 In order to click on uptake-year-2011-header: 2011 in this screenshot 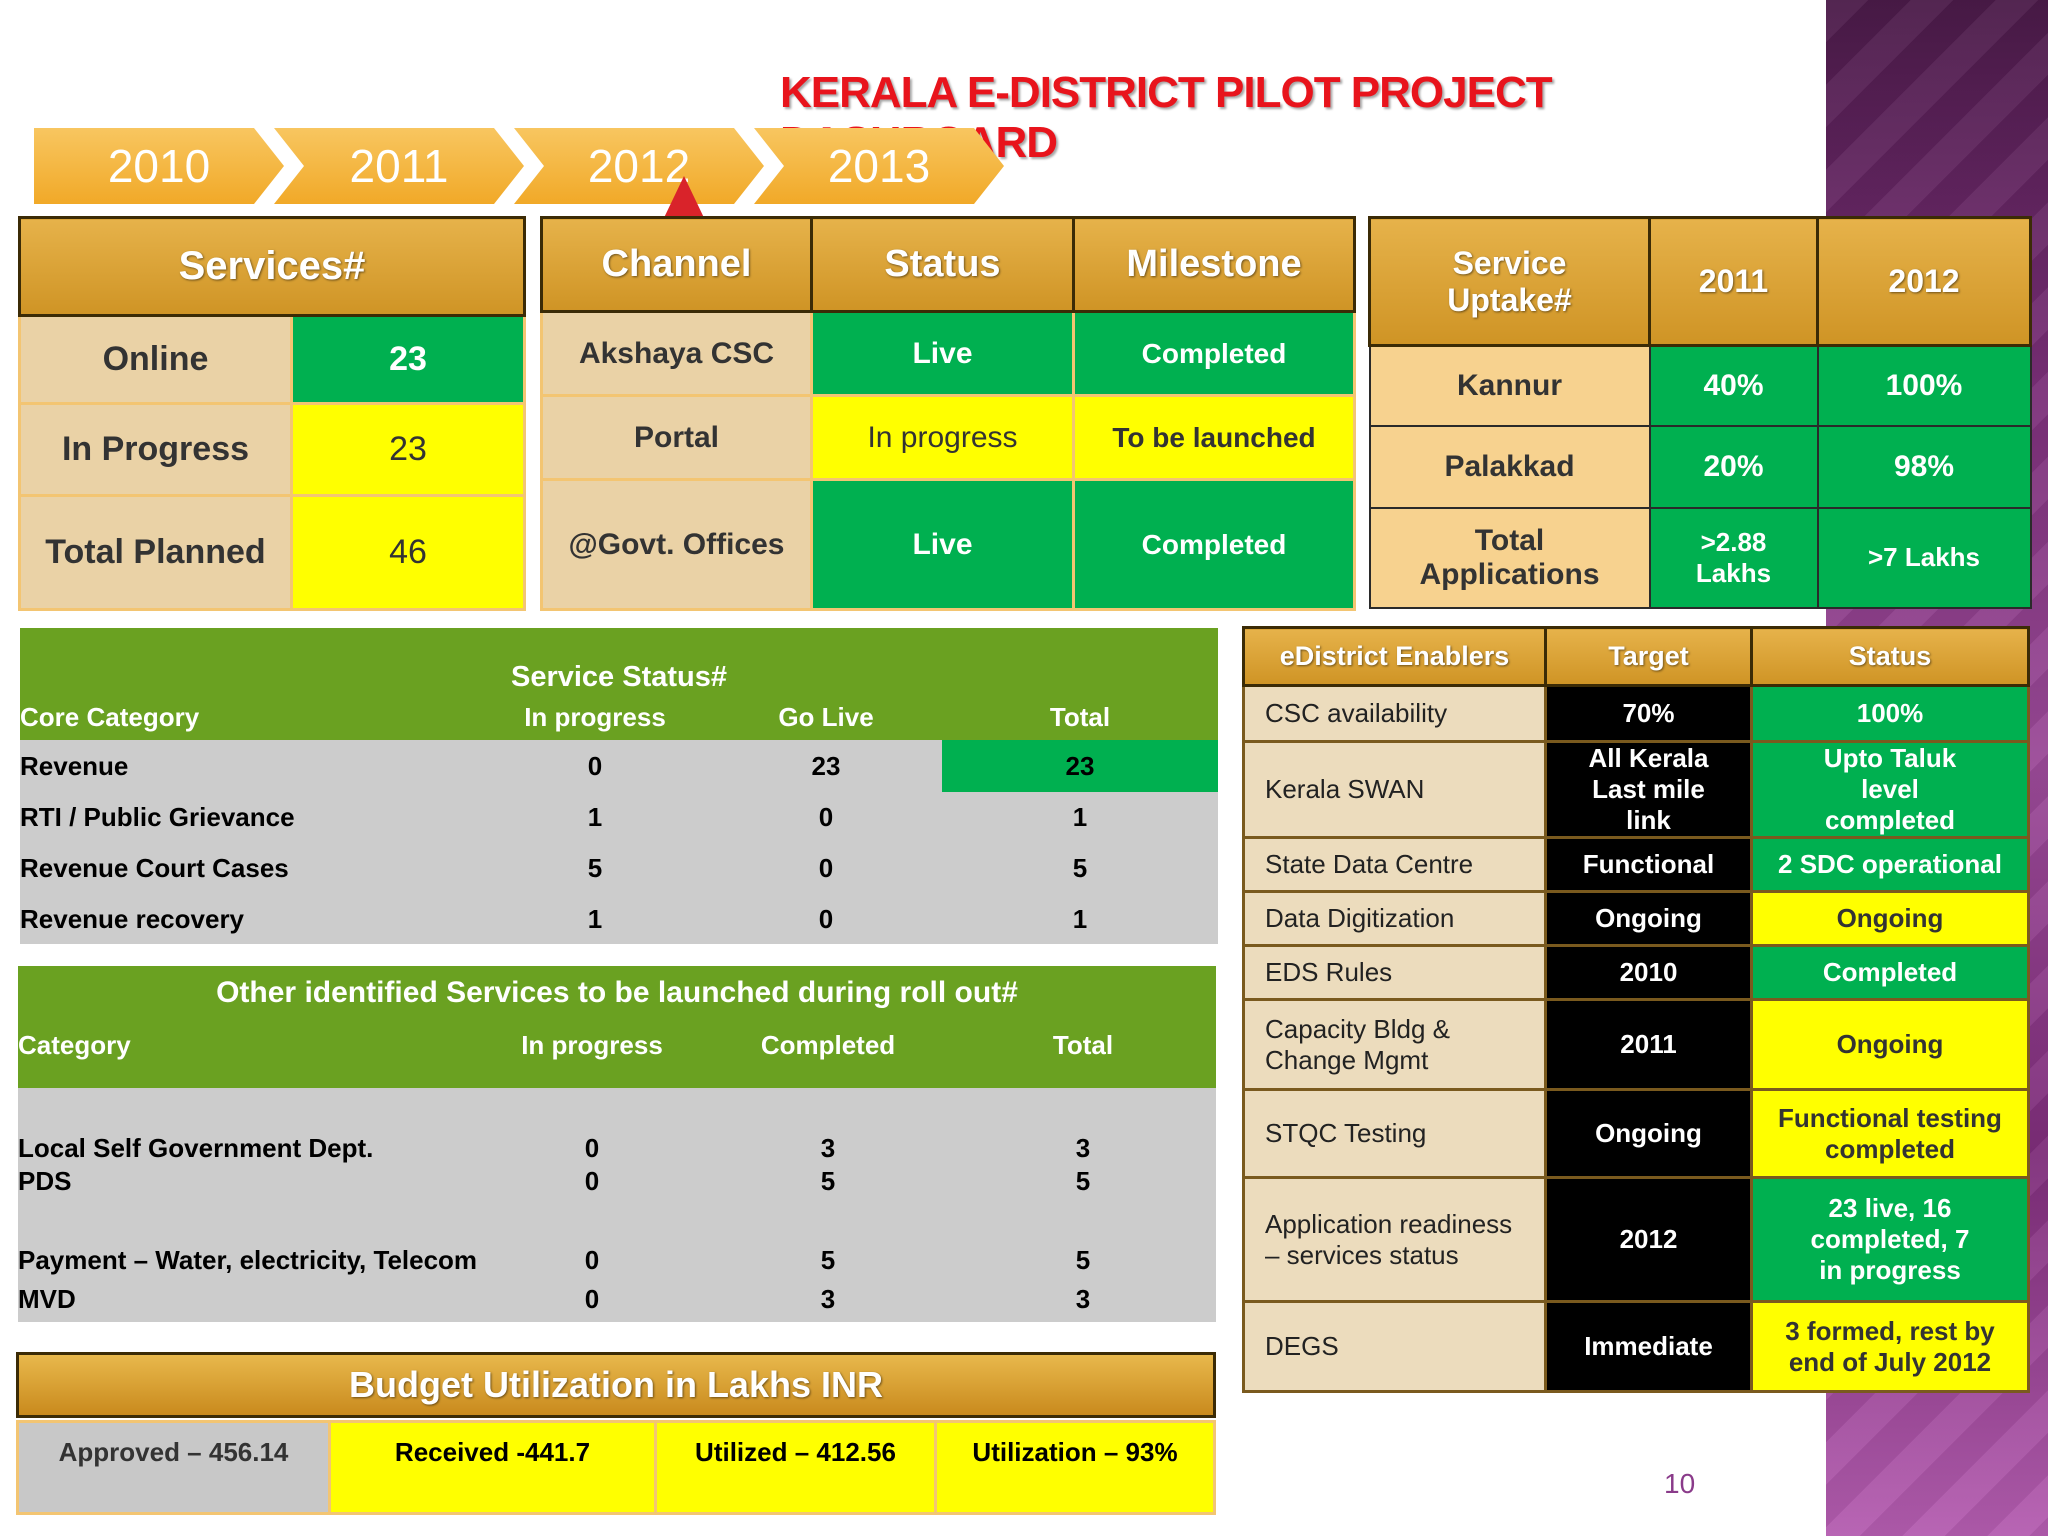, I will do `click(1733, 281)`.